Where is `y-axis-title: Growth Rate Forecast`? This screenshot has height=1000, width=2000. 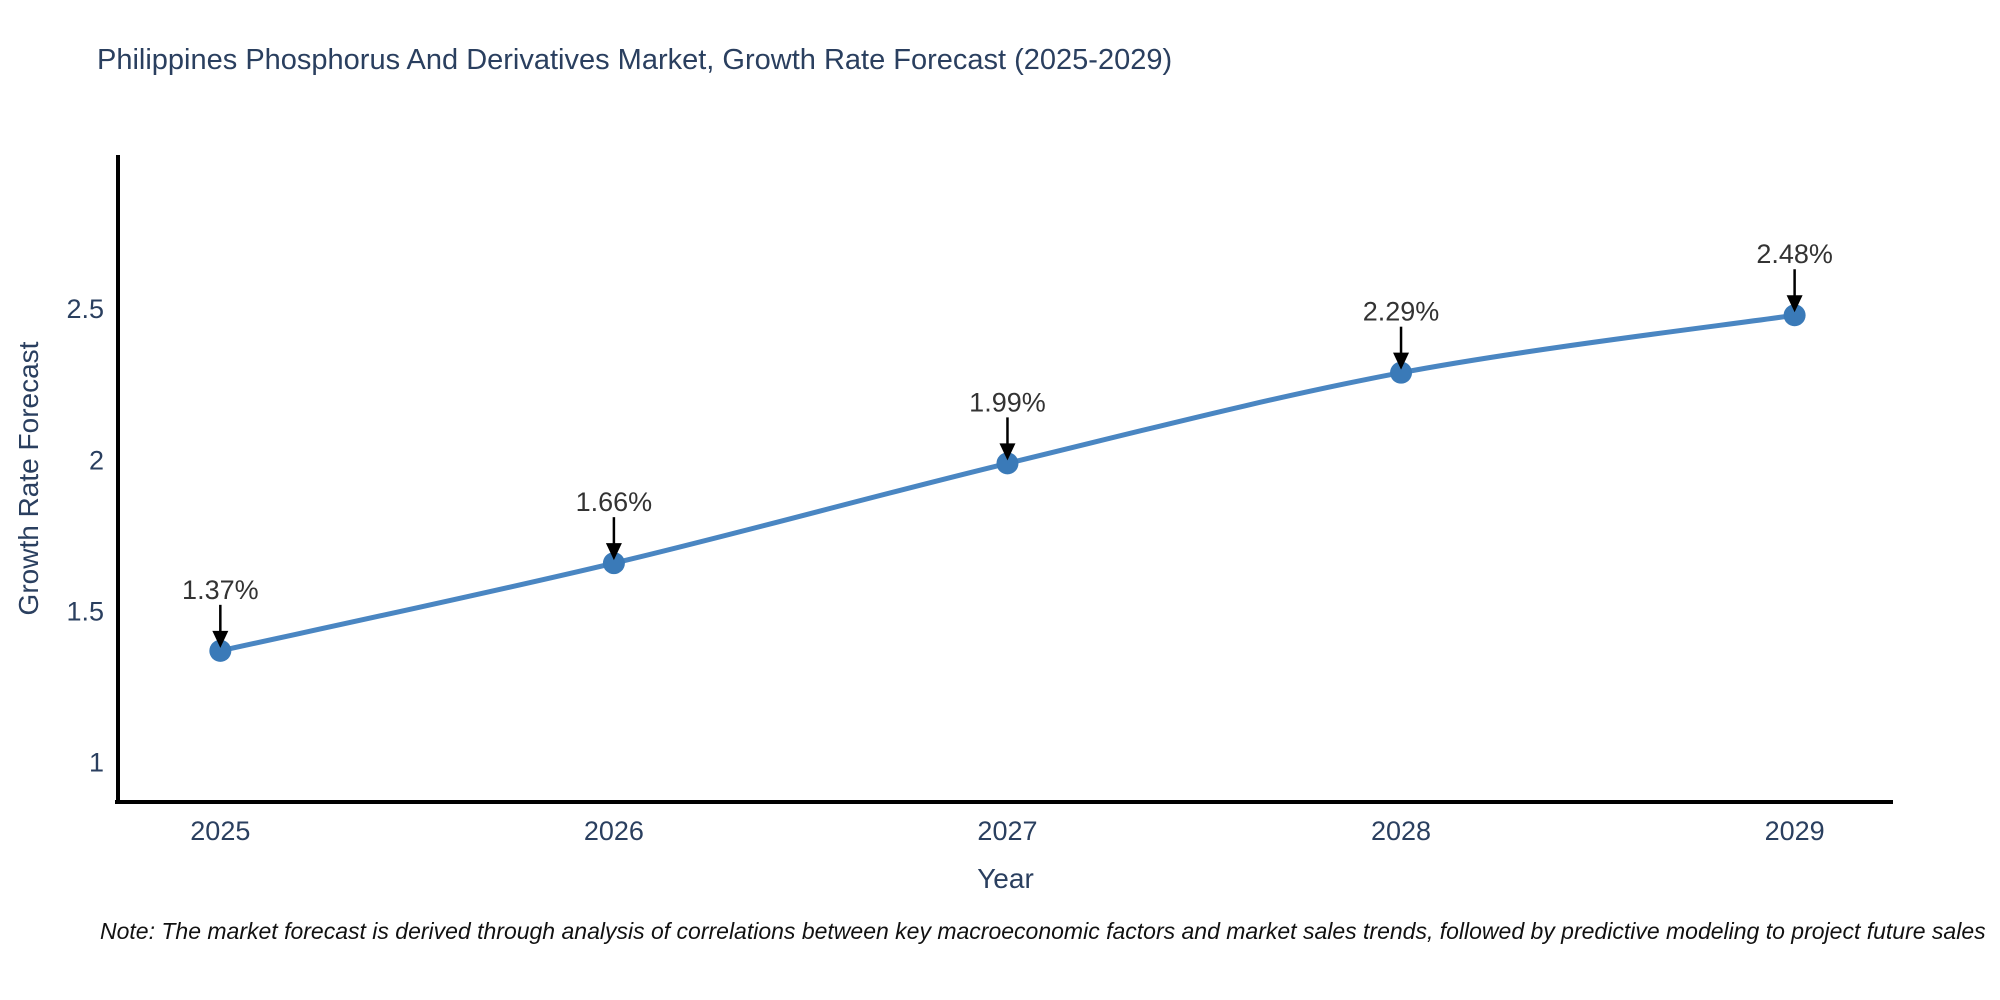
y-axis-title: Growth Rate Forecast is located at coordinates (28, 478).